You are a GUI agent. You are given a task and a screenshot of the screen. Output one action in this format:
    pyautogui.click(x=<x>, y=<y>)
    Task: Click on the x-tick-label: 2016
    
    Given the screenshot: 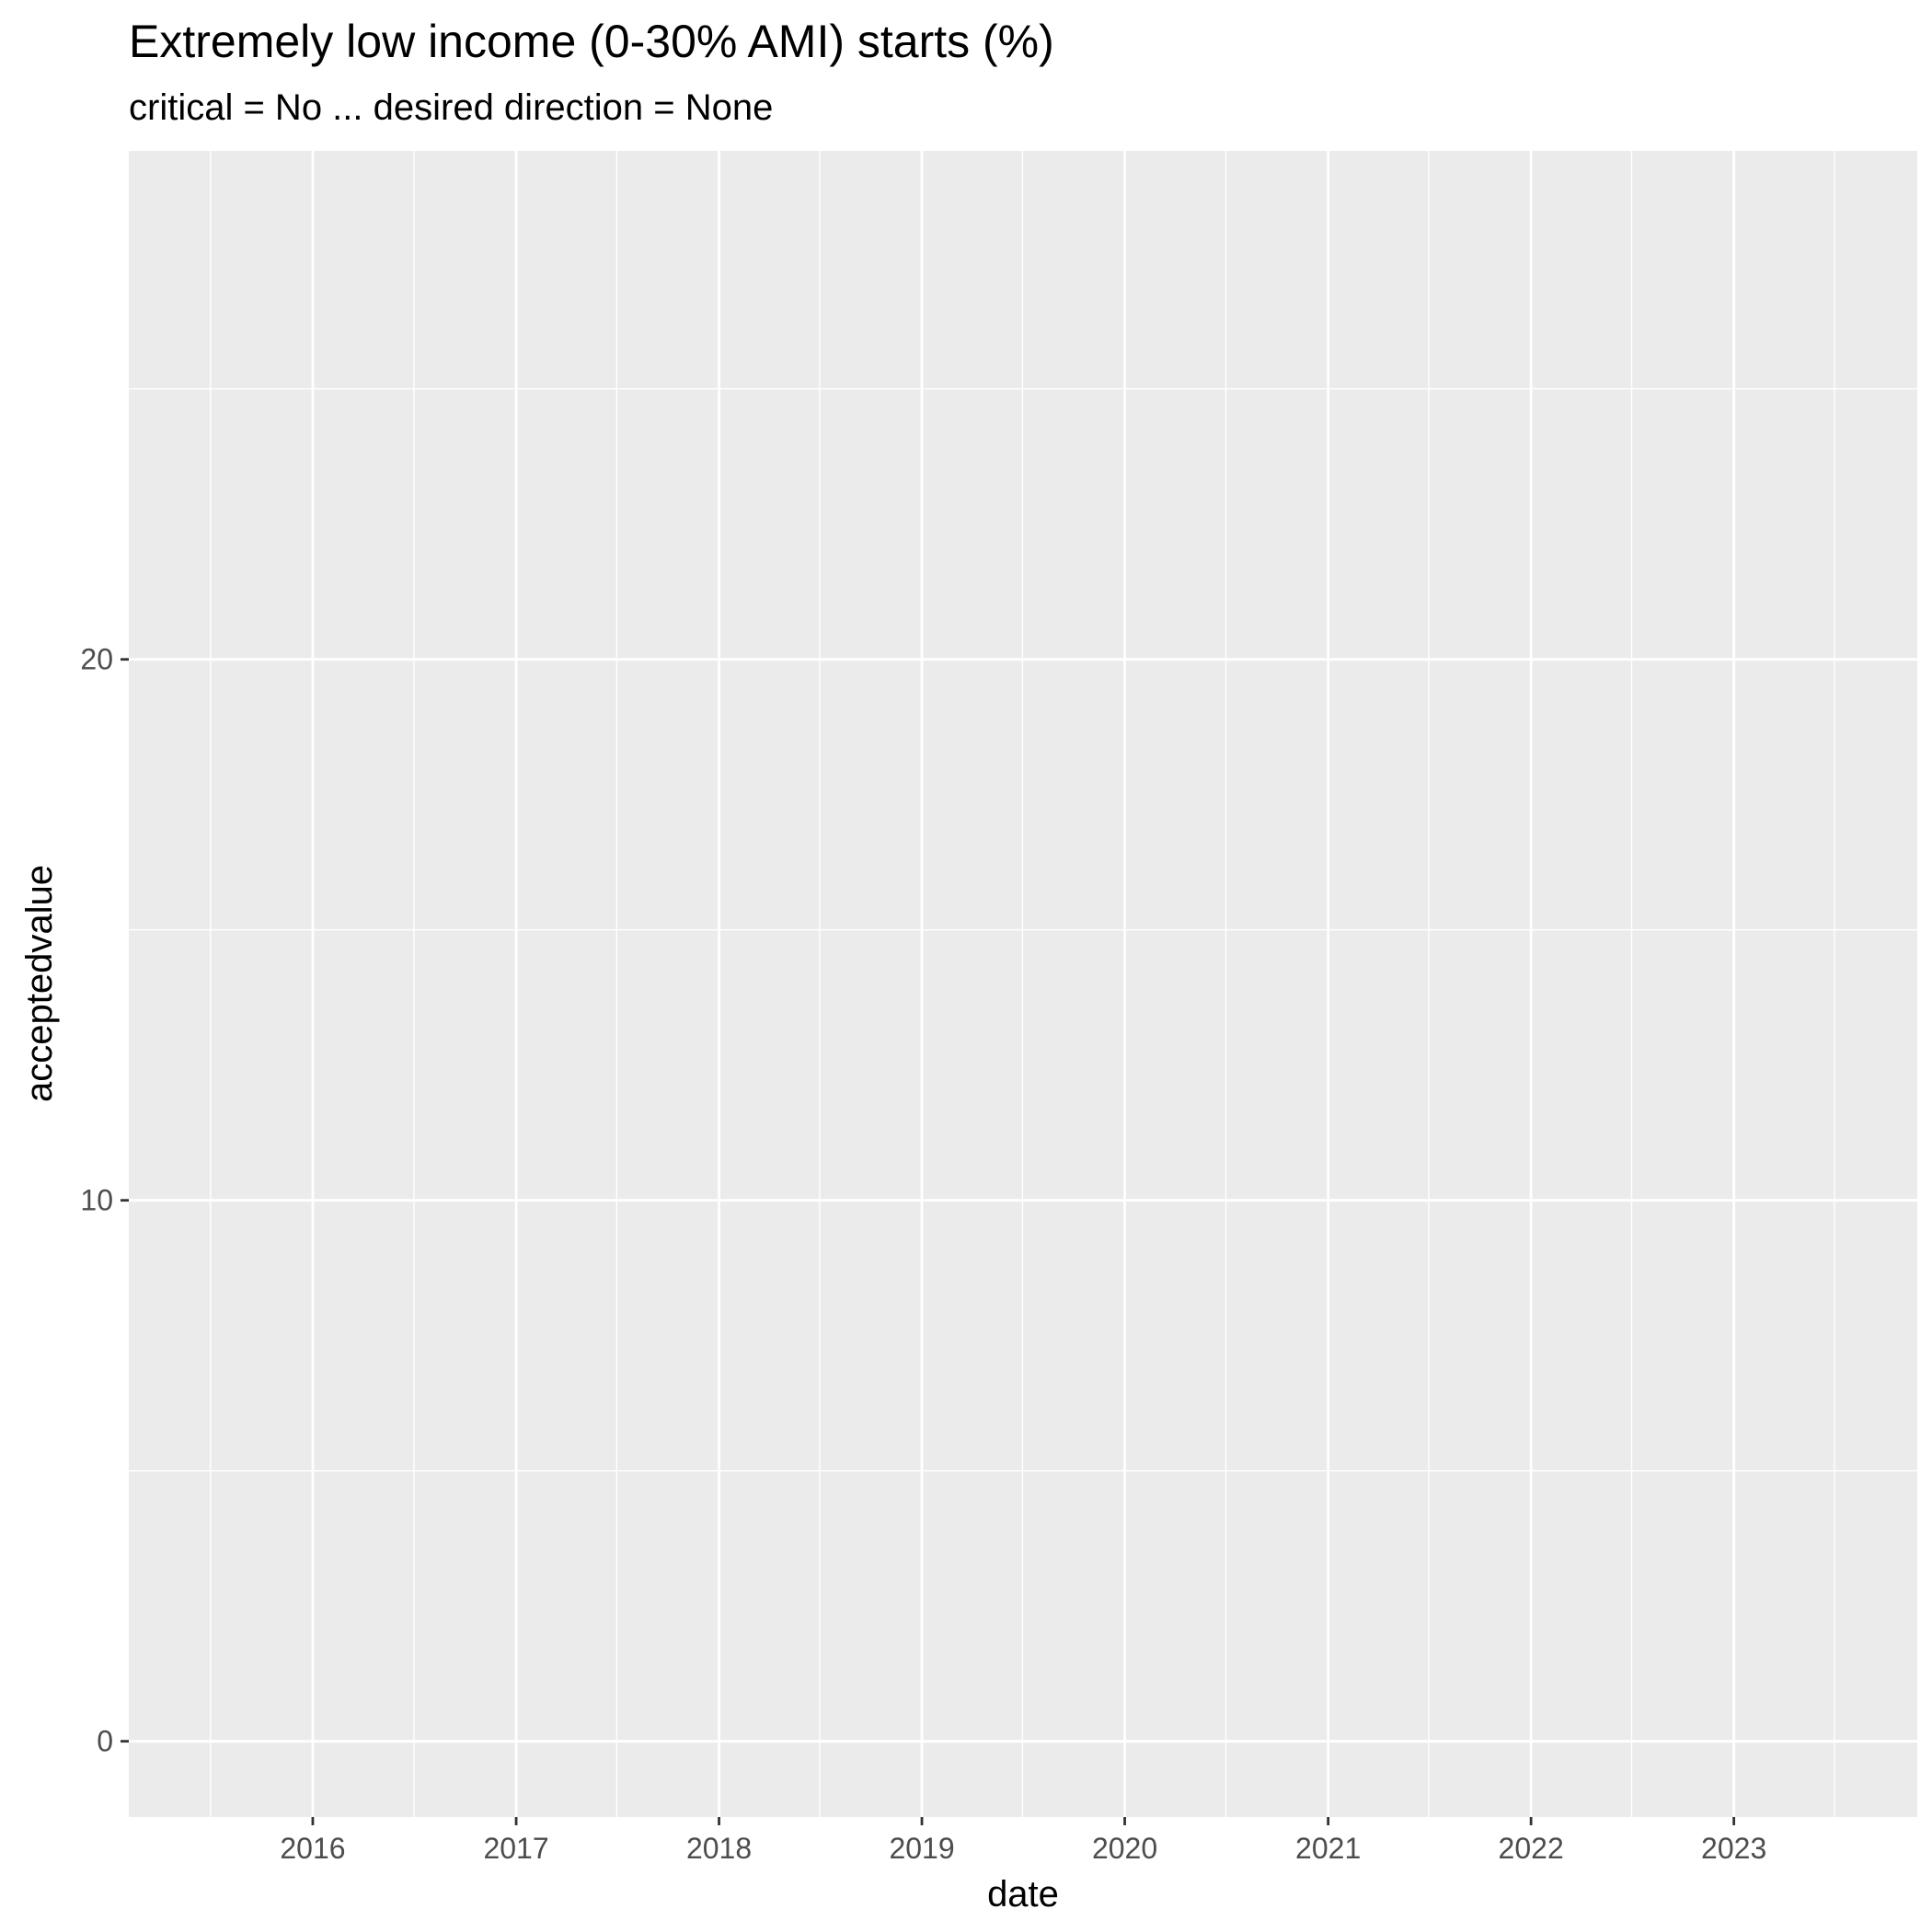 What is the action you would take?
    pyautogui.click(x=312, y=1848)
    